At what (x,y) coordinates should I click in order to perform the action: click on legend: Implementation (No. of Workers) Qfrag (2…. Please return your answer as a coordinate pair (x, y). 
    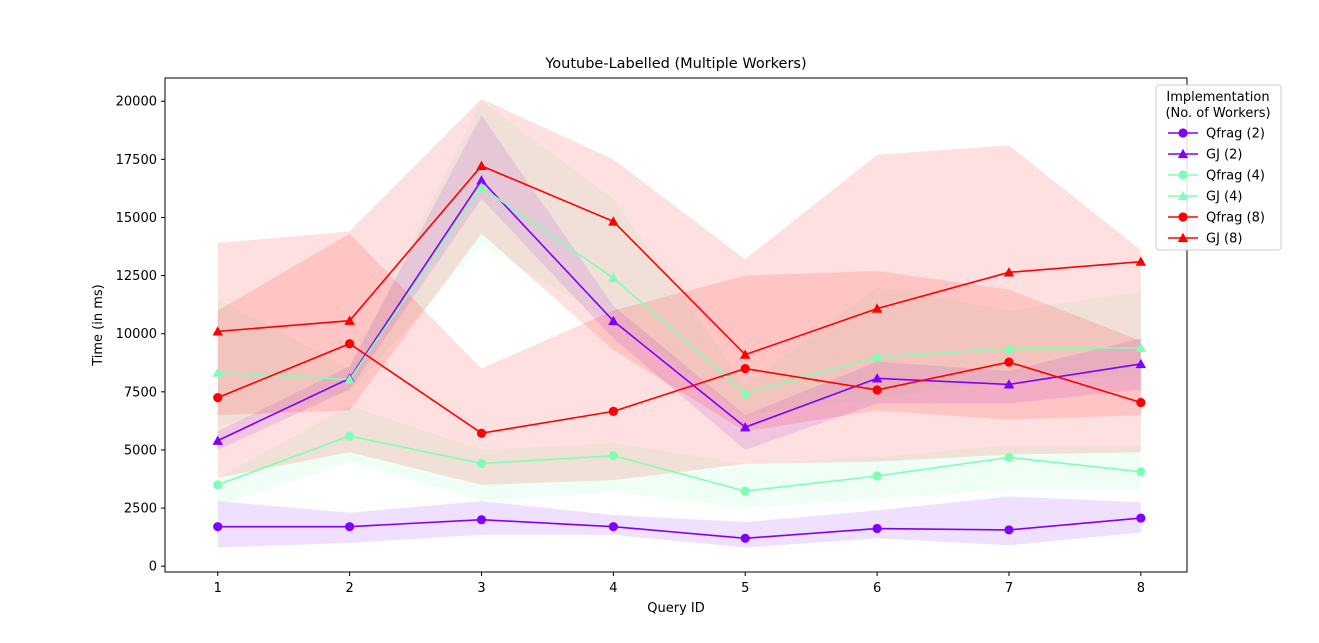
    Looking at the image, I should click on (1218, 167).